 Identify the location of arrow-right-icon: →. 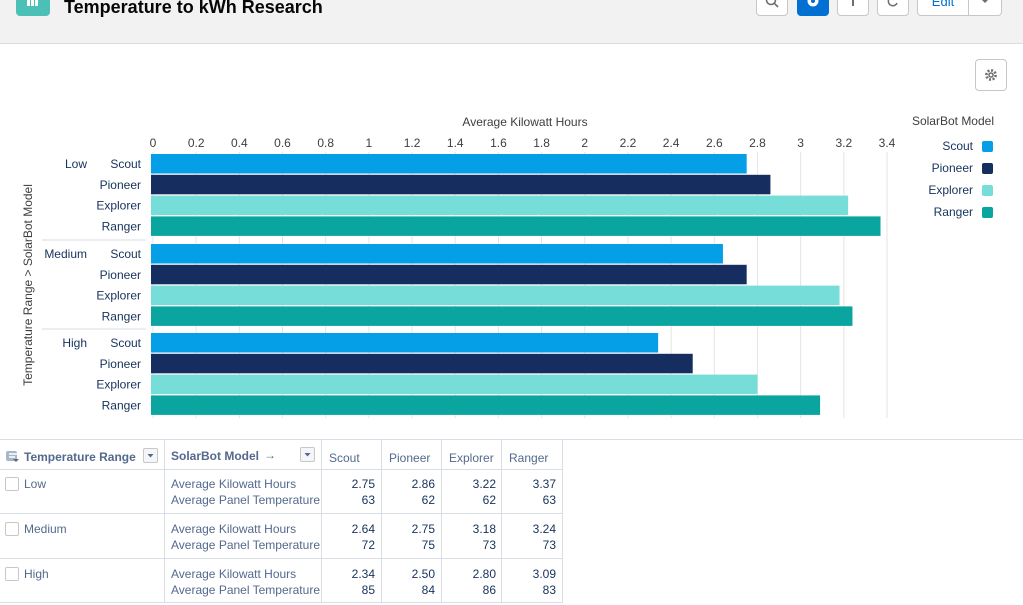
(270, 455).